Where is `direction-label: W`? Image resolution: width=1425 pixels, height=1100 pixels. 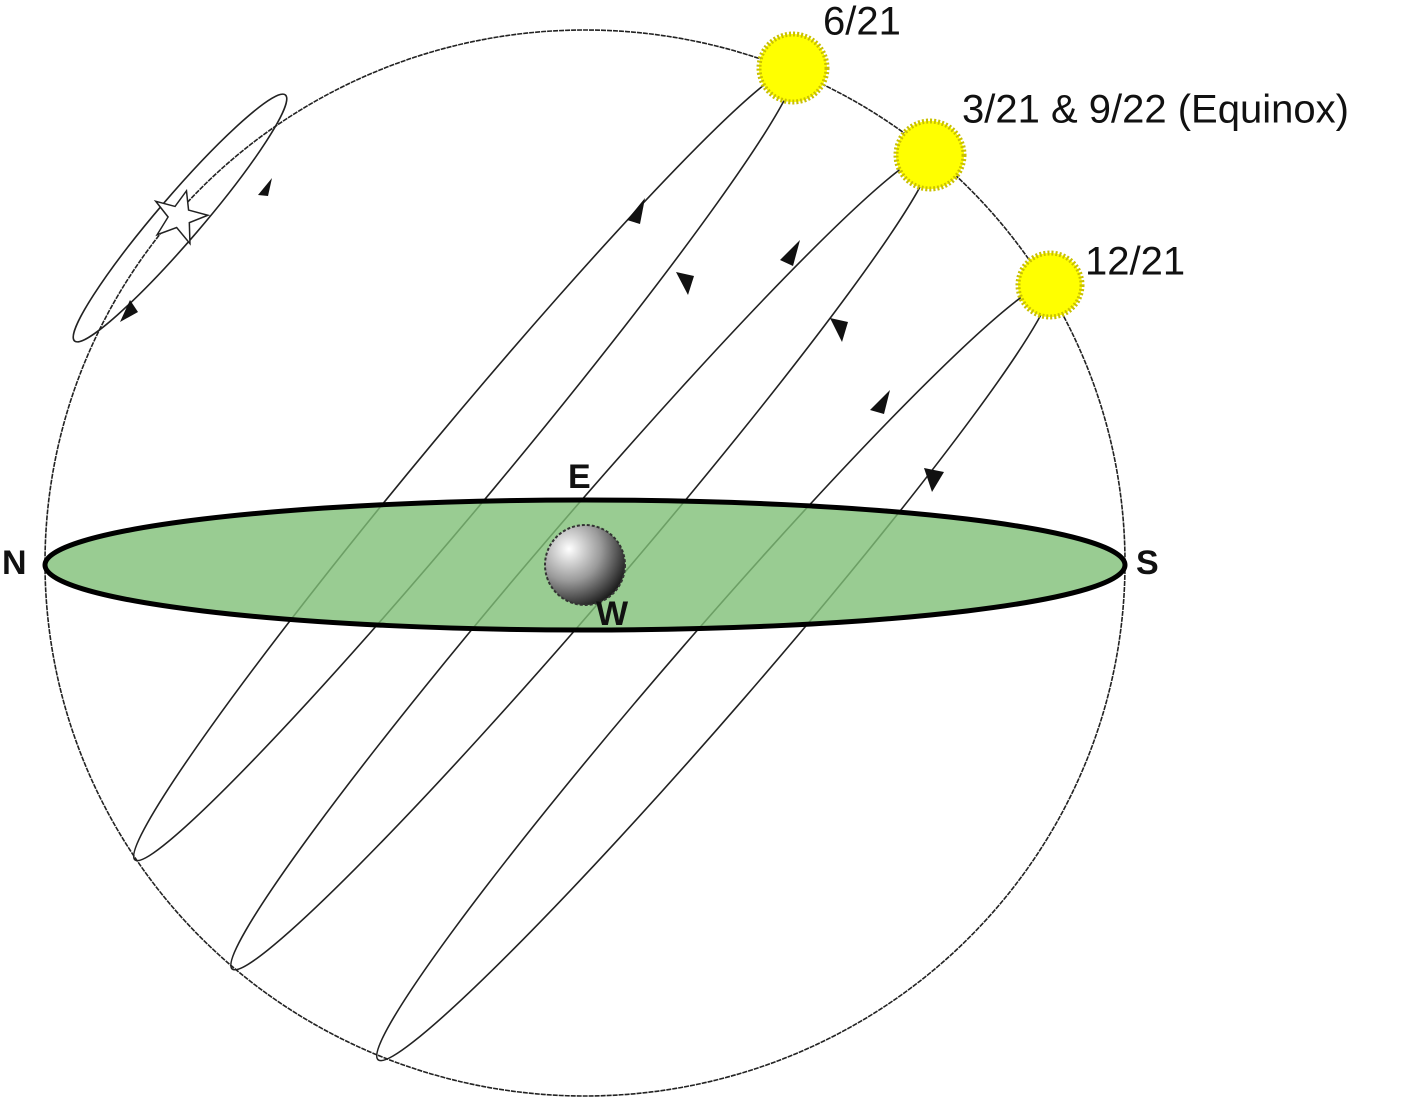
direction-label: W is located at coordinates (612, 614).